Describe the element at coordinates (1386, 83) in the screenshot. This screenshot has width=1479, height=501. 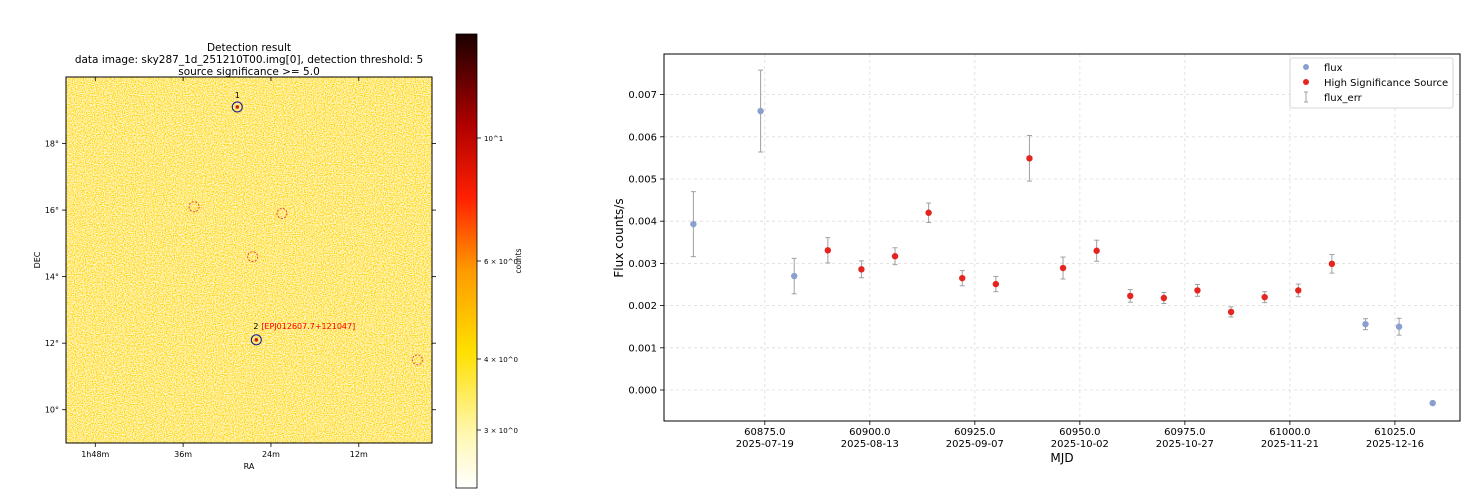
I see `legend-high-label: High Significance Source` at that location.